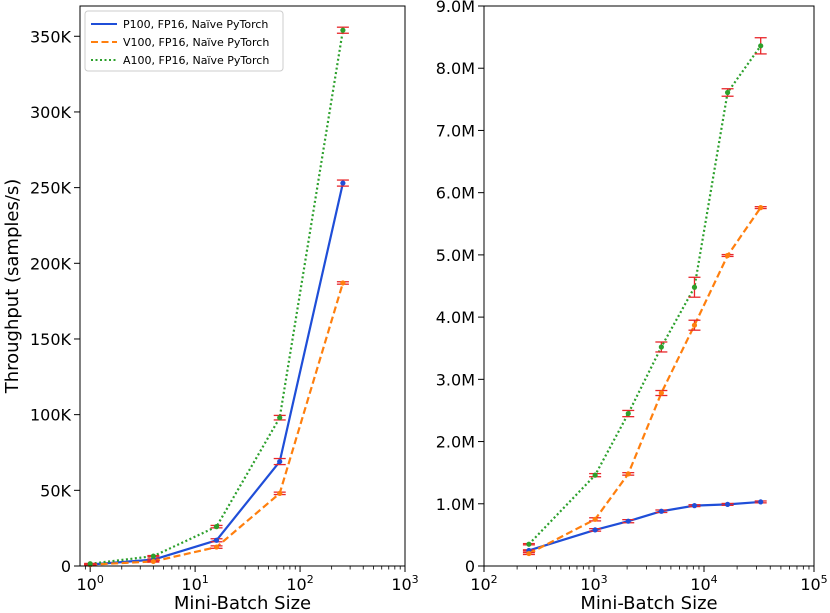 The image size is (830, 613). I want to click on x-tick-label: 10⁰, so click(89, 583).